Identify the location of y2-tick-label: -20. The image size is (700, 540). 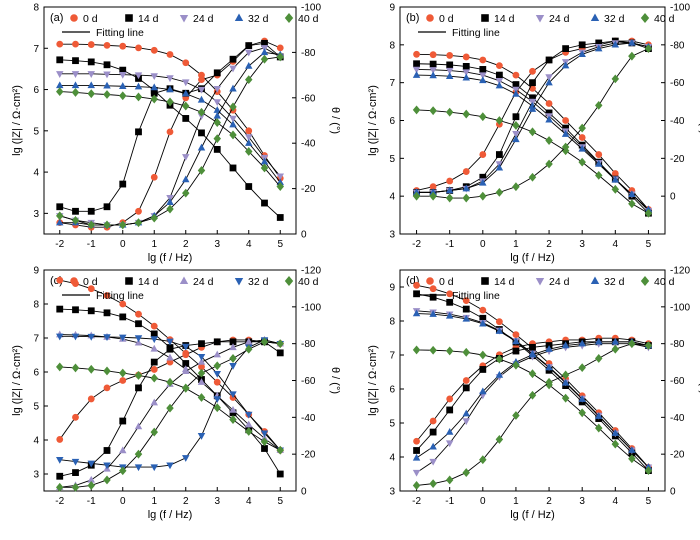
(677, 159).